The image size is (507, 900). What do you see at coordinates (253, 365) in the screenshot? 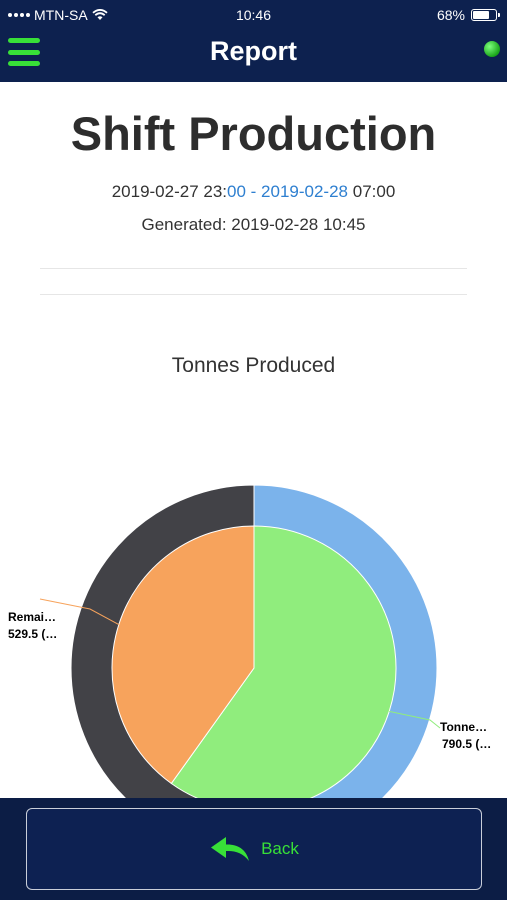
I see `chart-title: Tonnes Produced` at bounding box center [253, 365].